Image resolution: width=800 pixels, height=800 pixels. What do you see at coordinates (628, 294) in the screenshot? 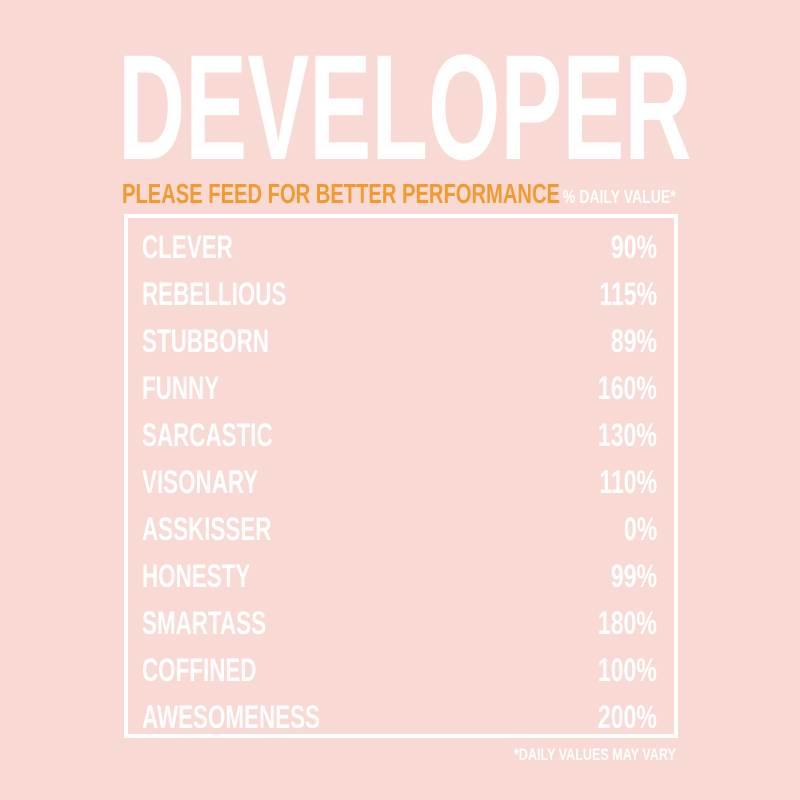
I see `fact-value: 115%` at bounding box center [628, 294].